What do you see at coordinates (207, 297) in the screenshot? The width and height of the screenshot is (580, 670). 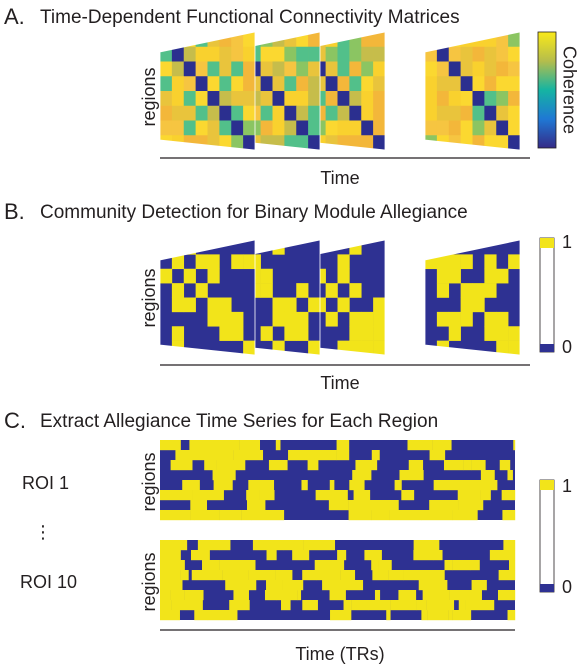 I see `matrix` at bounding box center [207, 297].